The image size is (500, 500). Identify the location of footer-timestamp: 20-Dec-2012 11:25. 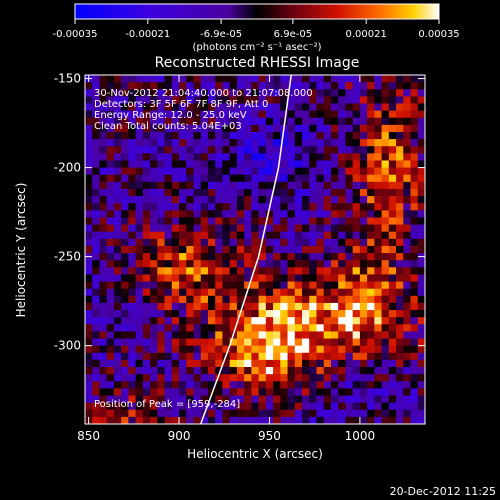
(443, 491).